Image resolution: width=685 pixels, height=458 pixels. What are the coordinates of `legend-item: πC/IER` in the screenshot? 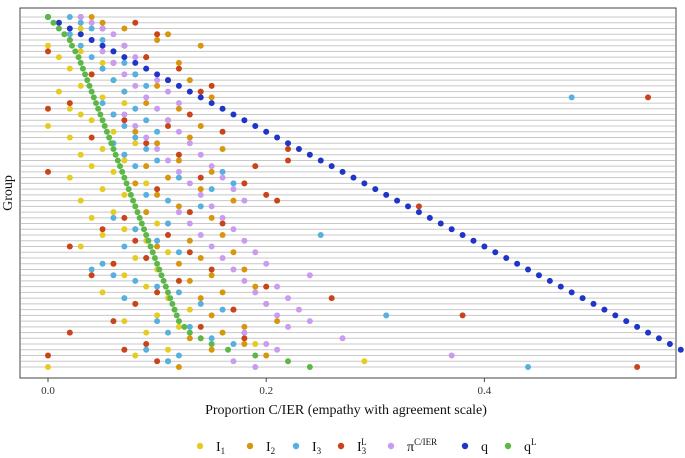 It's located at (412, 446).